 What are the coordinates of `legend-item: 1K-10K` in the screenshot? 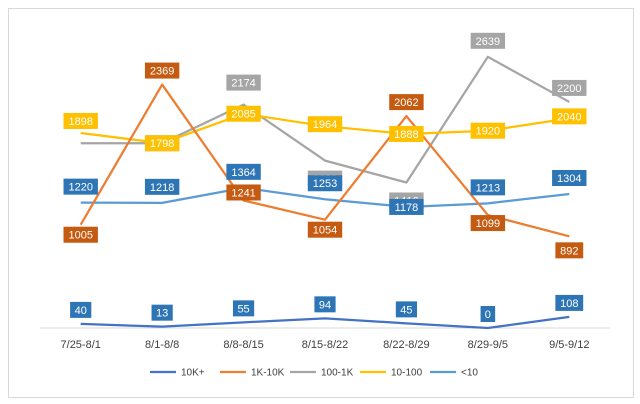 It's located at (252, 373).